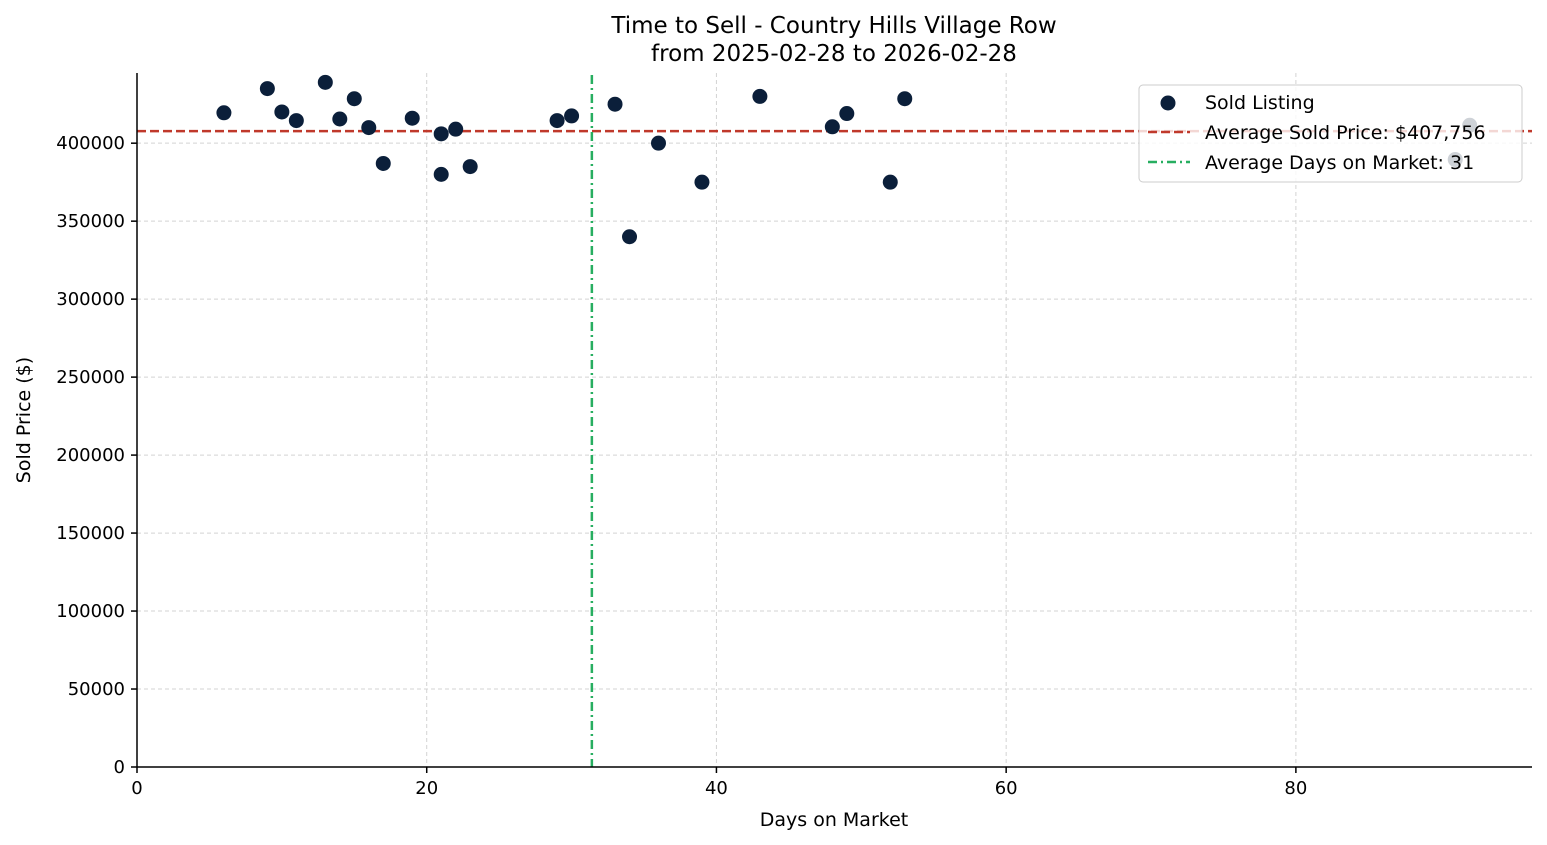 This screenshot has height=845, width=1547. I want to click on chart-title-line1: Time to Sell - Country Hills Village Row, so click(833, 26).